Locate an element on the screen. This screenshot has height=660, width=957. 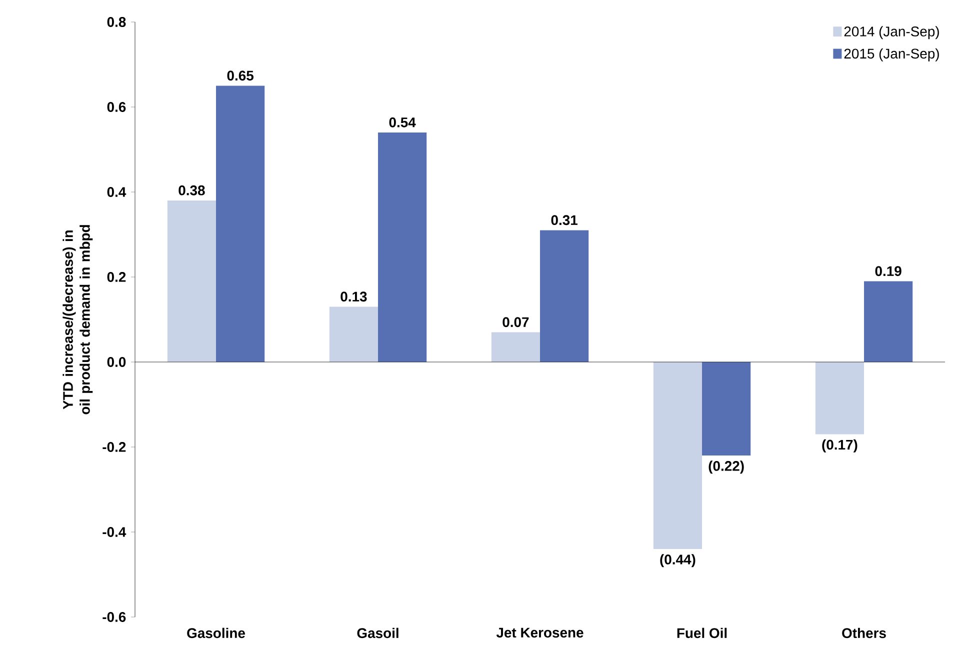
data-label: 0.65 is located at coordinates (240, 75).